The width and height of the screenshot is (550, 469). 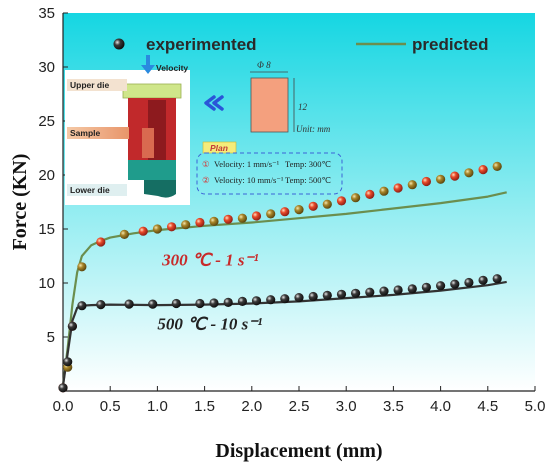 I want to click on plan-row-2-index: ②, so click(x=206, y=180).